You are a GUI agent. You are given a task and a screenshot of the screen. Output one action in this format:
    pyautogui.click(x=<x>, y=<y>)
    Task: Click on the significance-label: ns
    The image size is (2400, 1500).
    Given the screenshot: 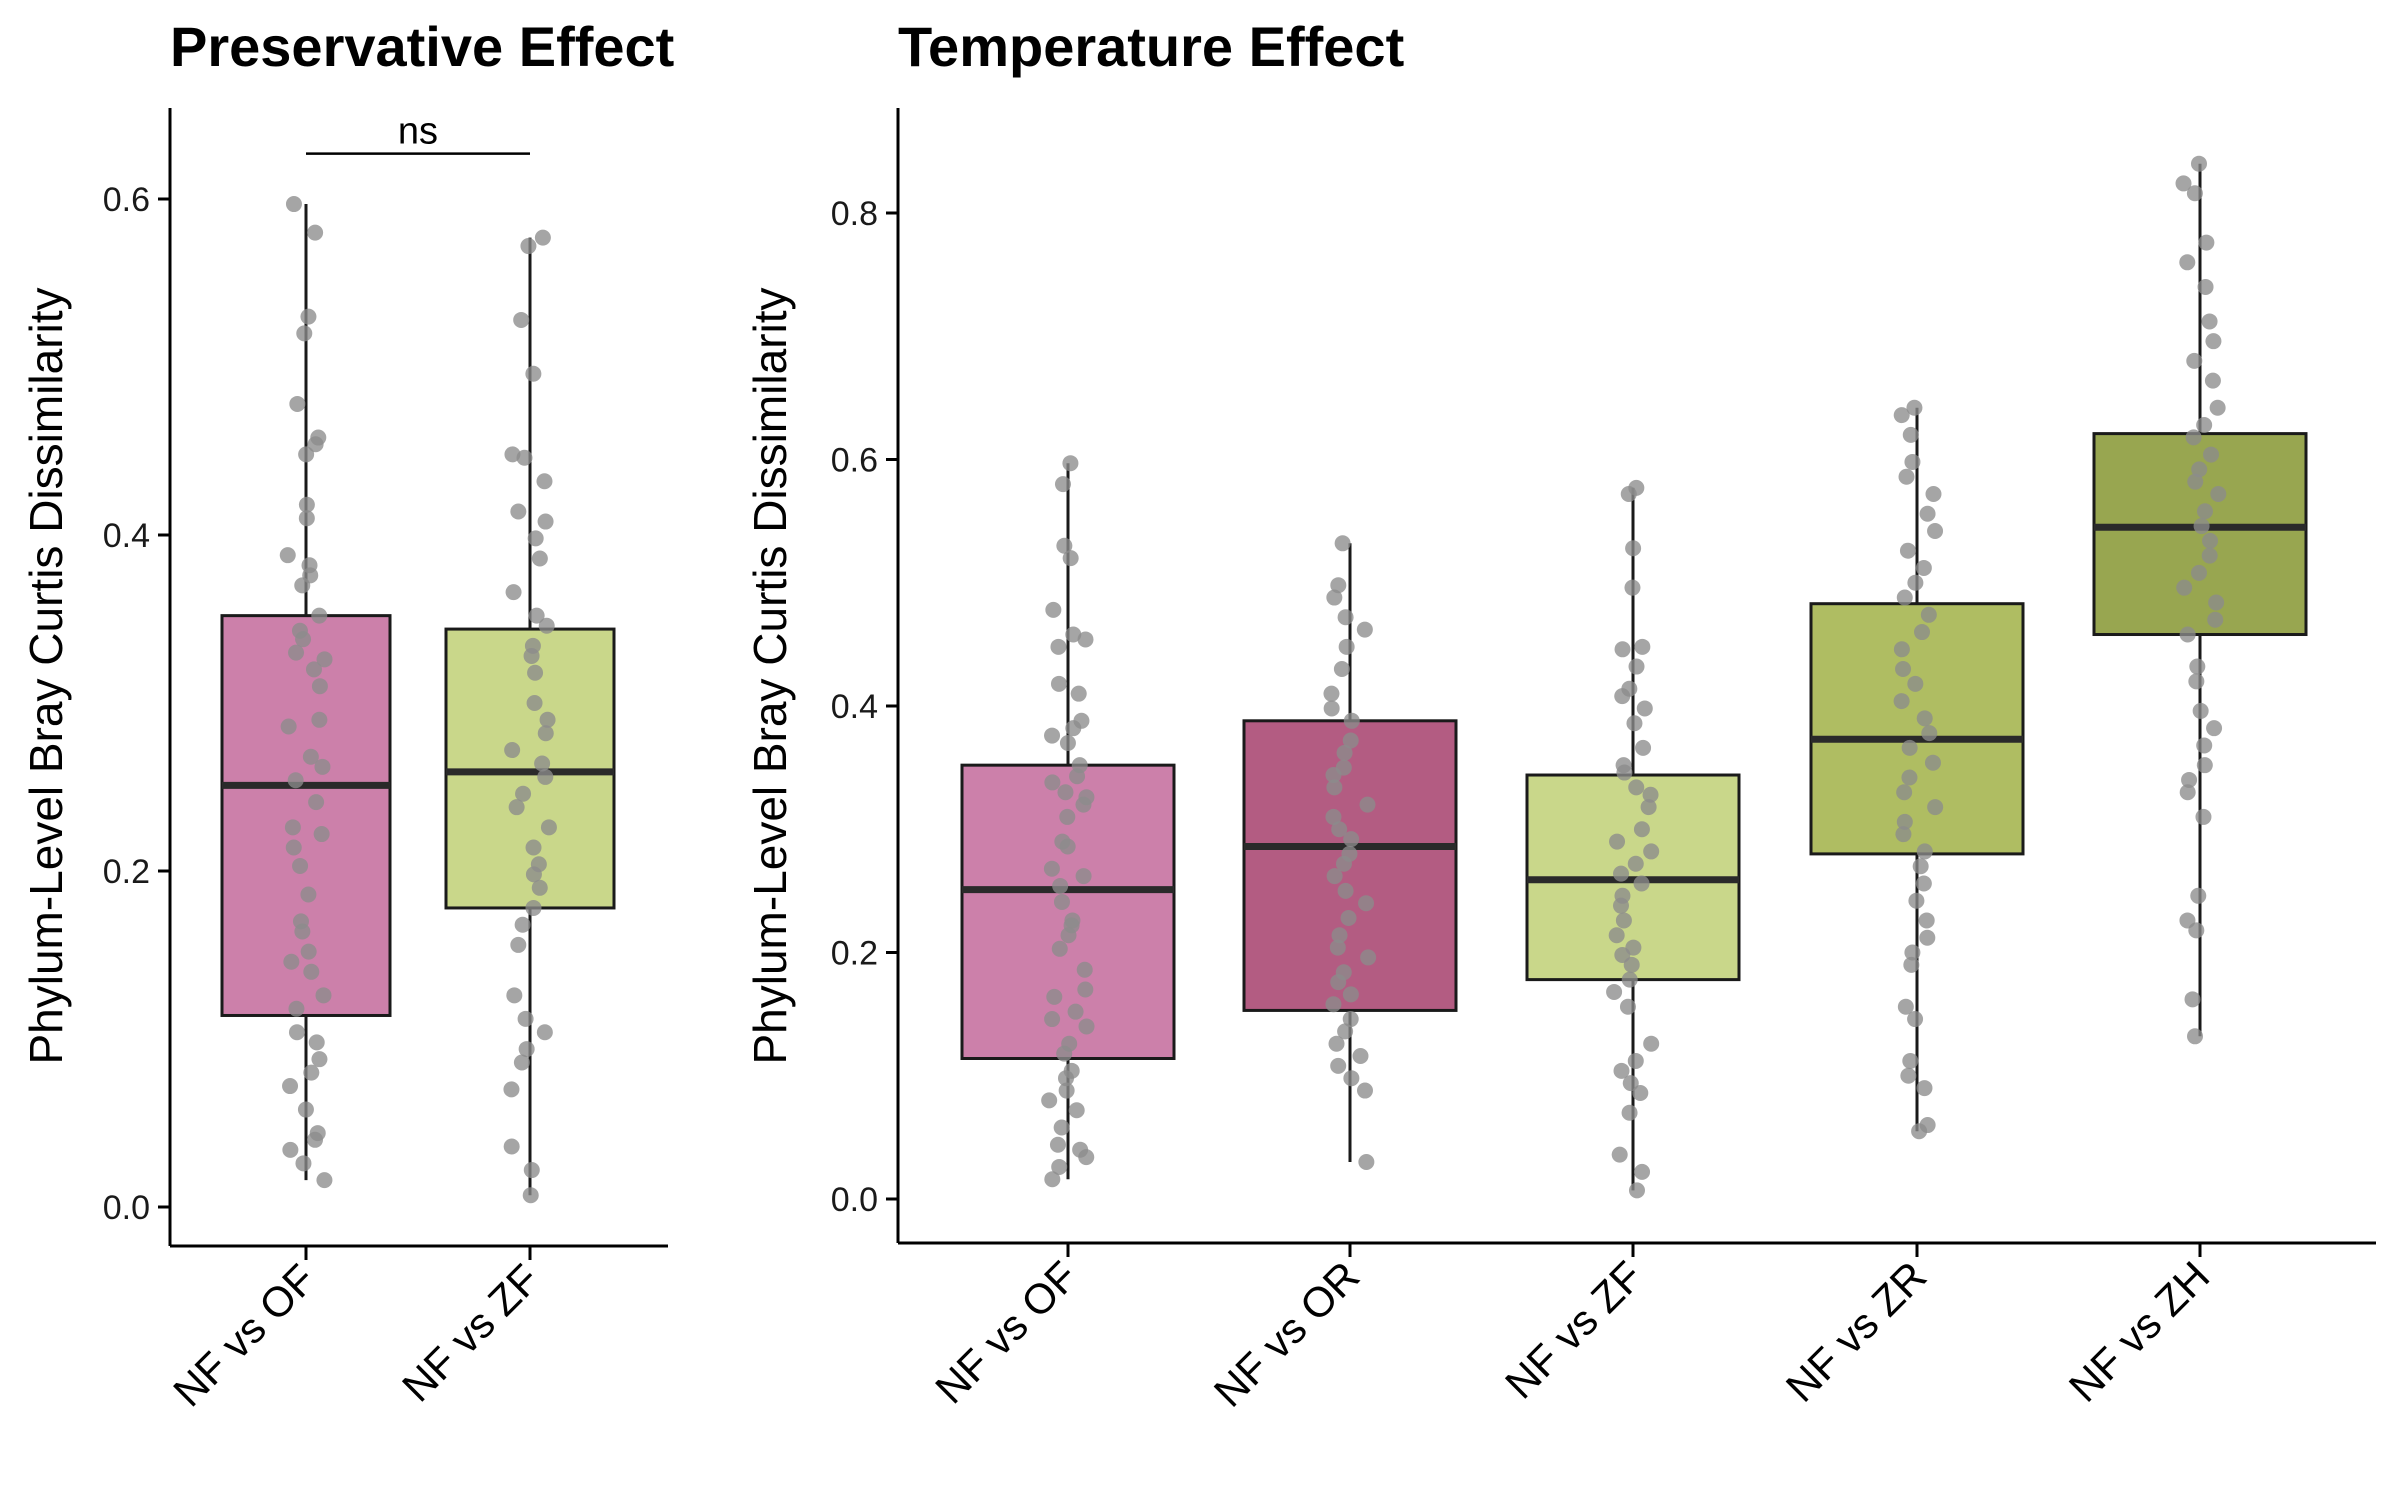 What is the action you would take?
    pyautogui.click(x=418, y=132)
    